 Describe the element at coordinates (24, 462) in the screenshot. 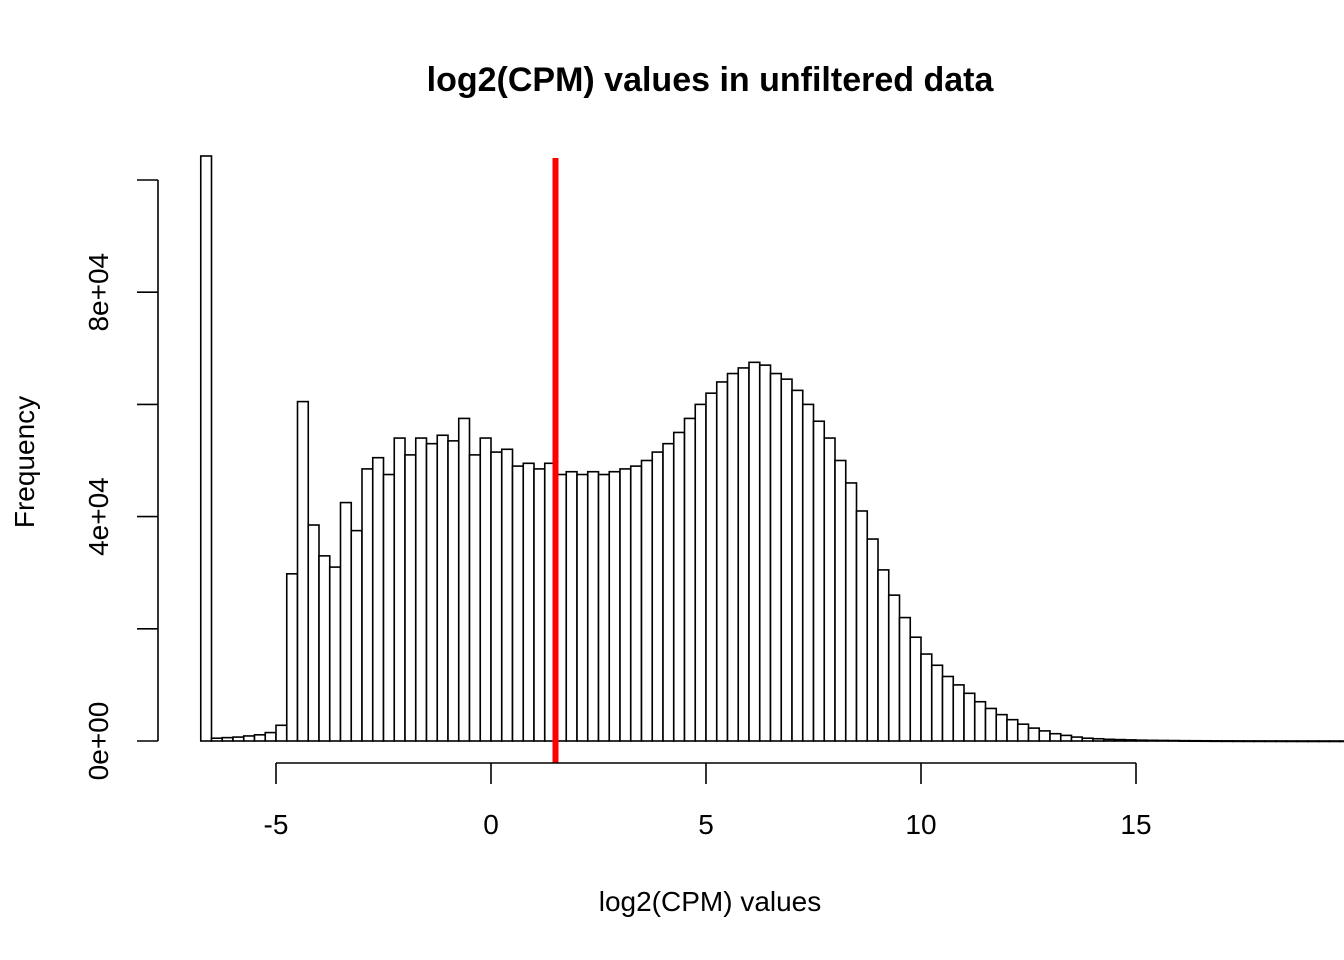

I see `y-axis-label: Frequency` at that location.